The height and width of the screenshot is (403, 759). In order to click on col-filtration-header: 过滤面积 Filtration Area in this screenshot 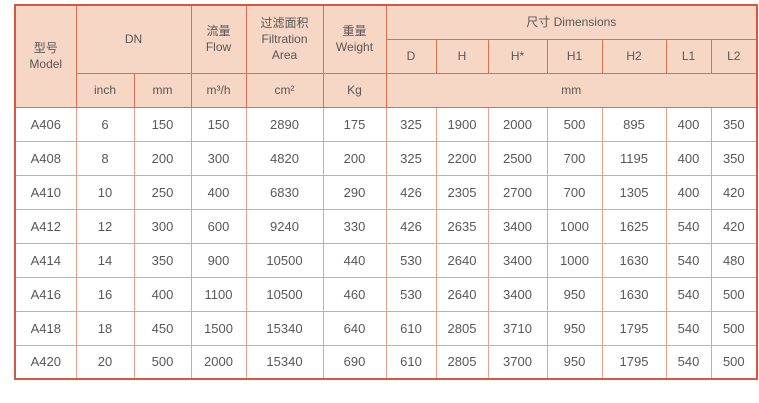, I will do `click(284, 39)`.